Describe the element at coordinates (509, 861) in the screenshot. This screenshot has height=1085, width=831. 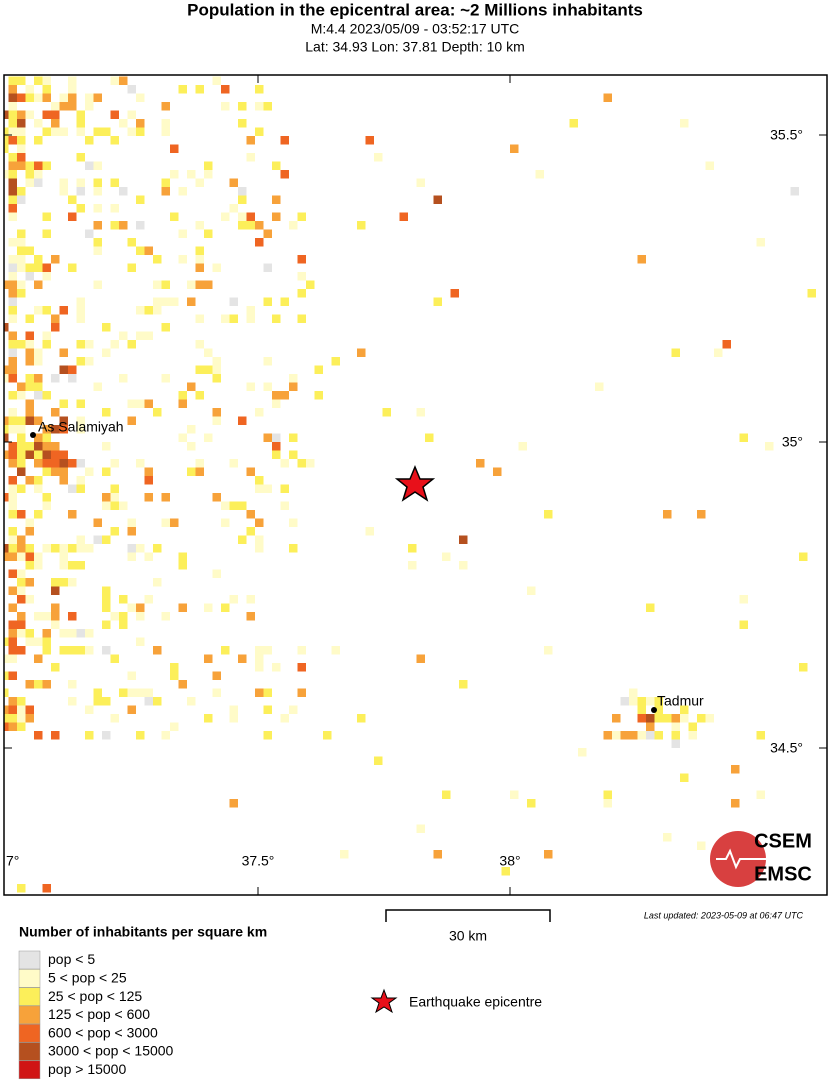
I see `lon-label: 38°` at that location.